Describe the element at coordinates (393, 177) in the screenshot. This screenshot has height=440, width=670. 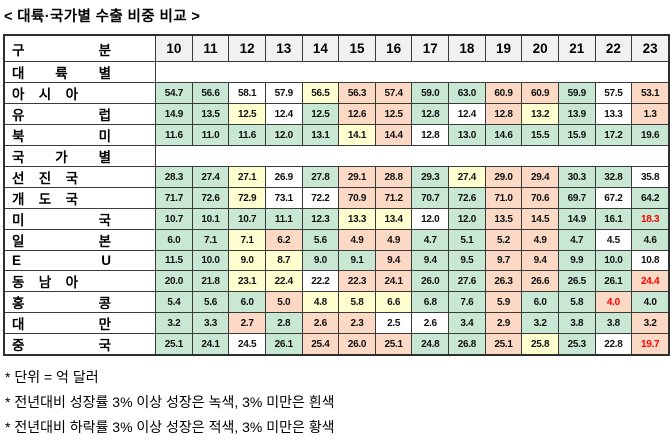
I see `value-cell: 28.8` at that location.